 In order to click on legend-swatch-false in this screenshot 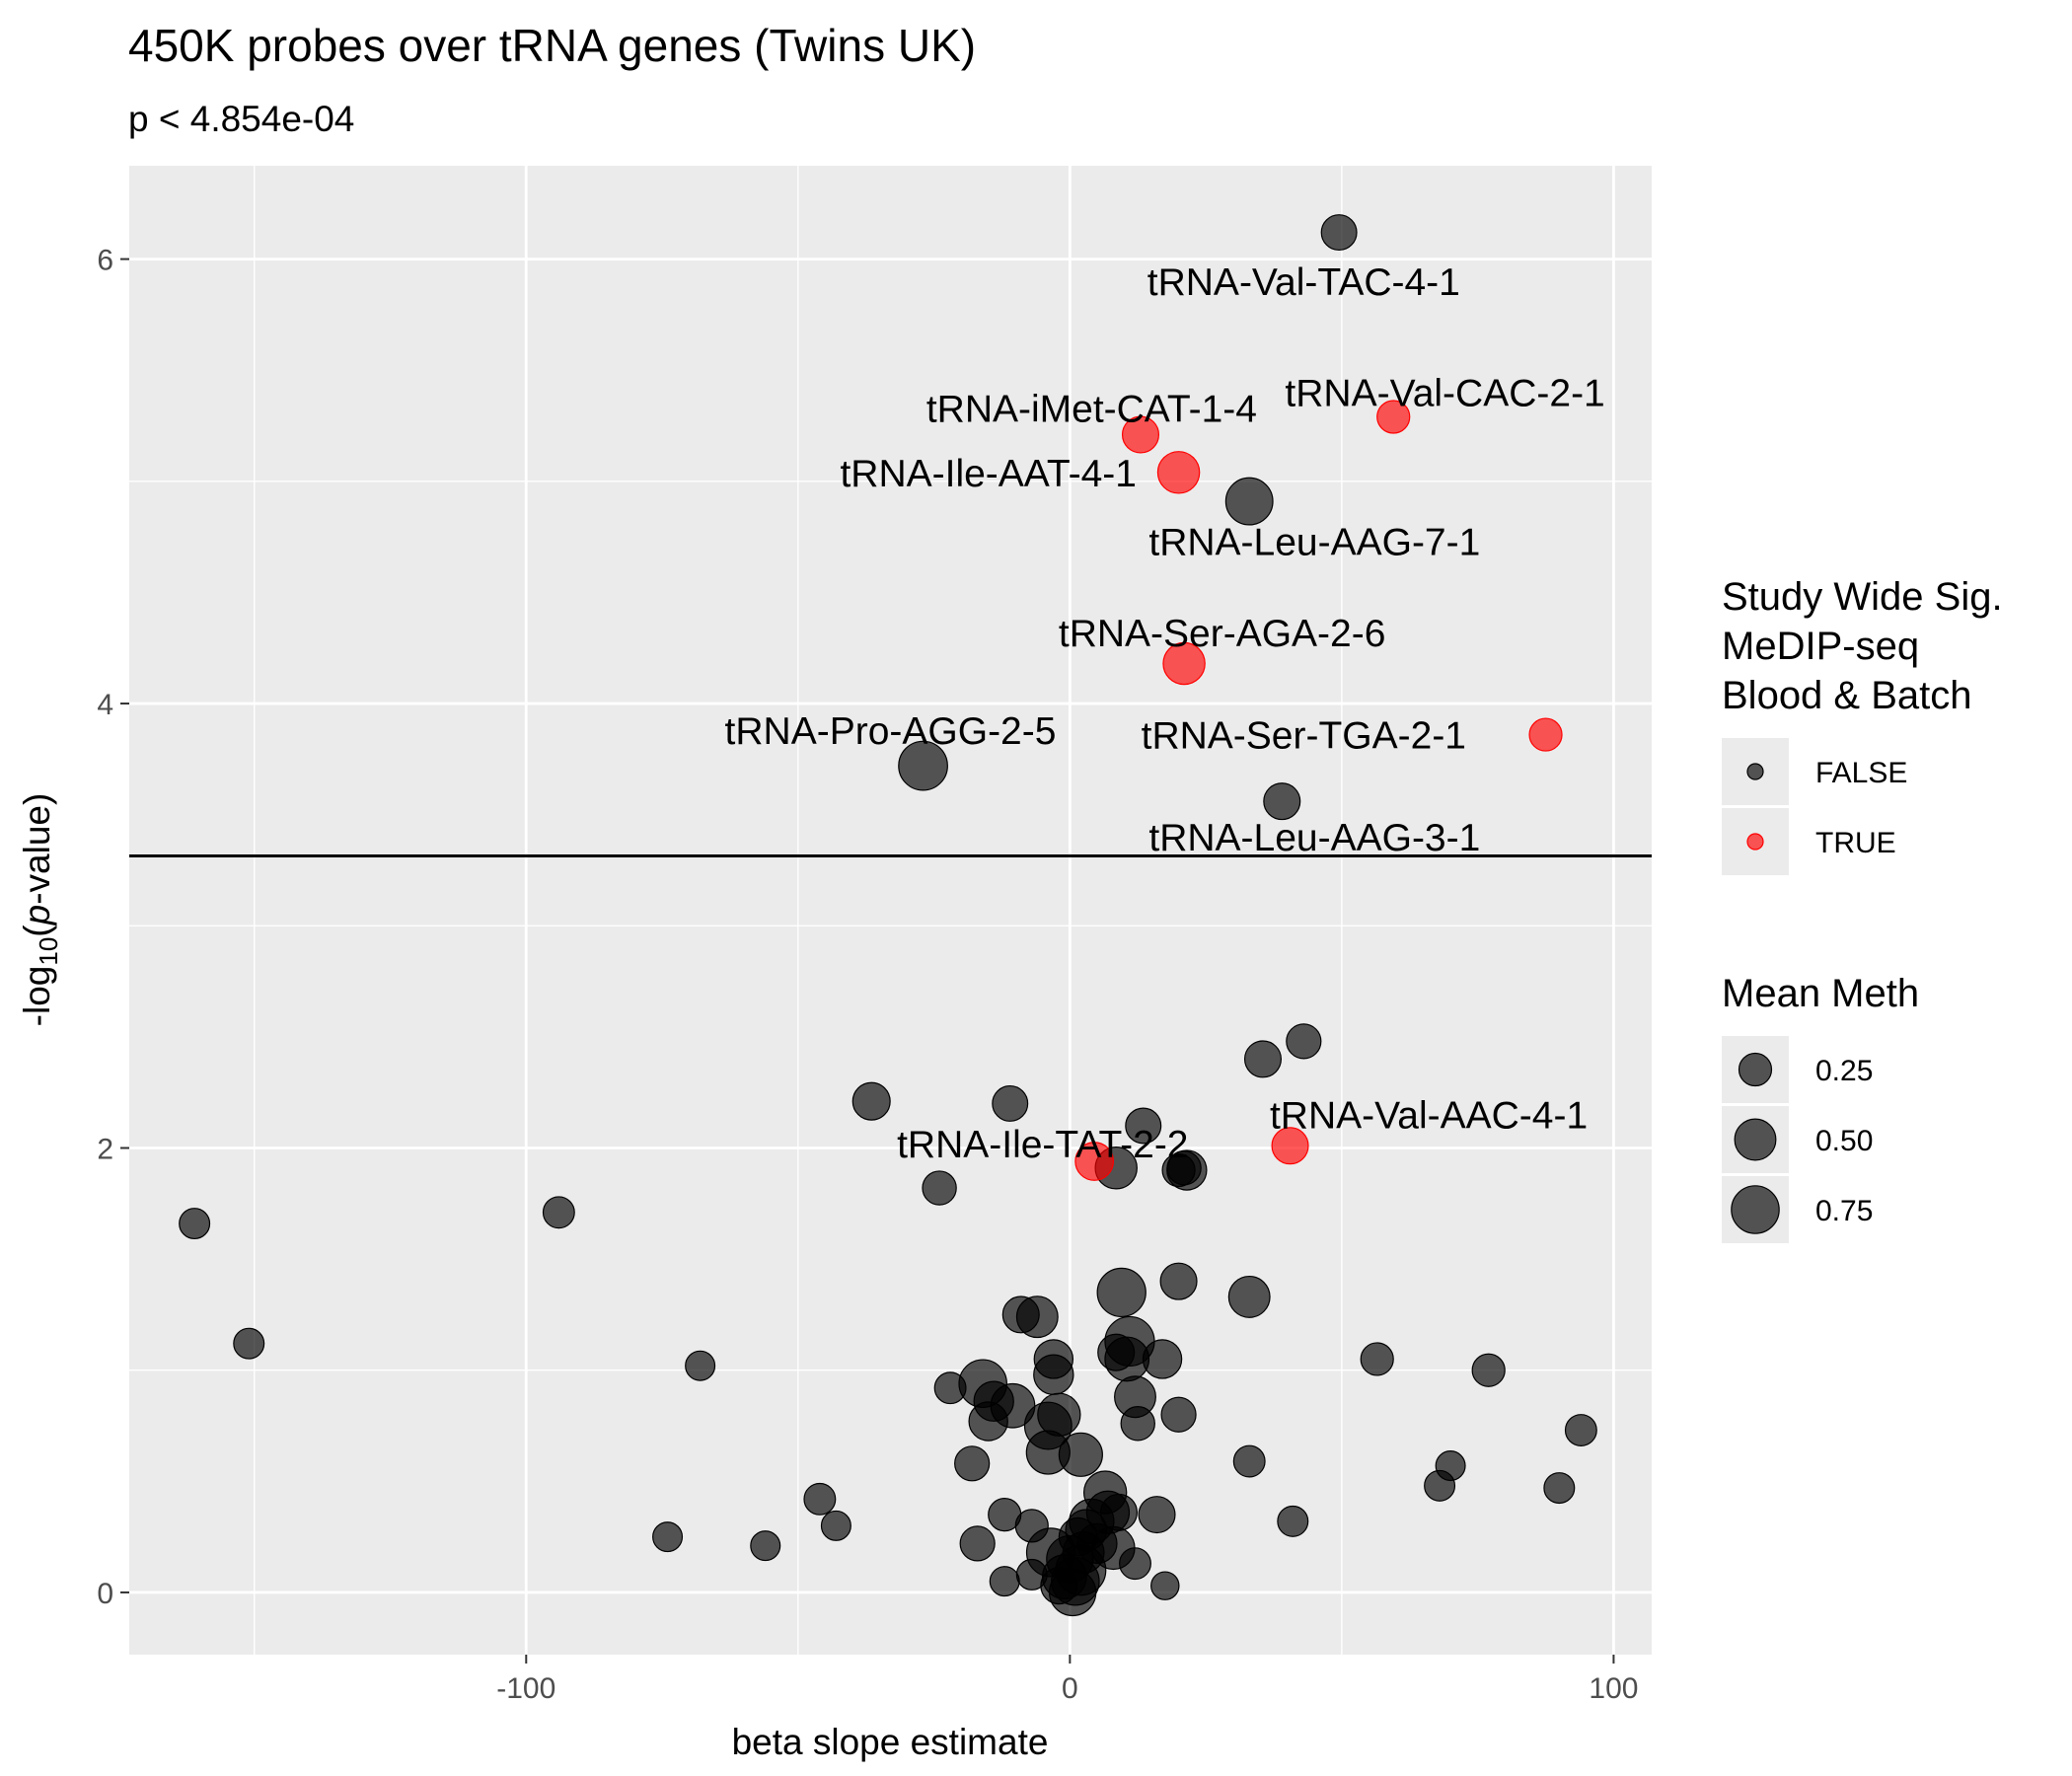, I will do `click(1755, 772)`.